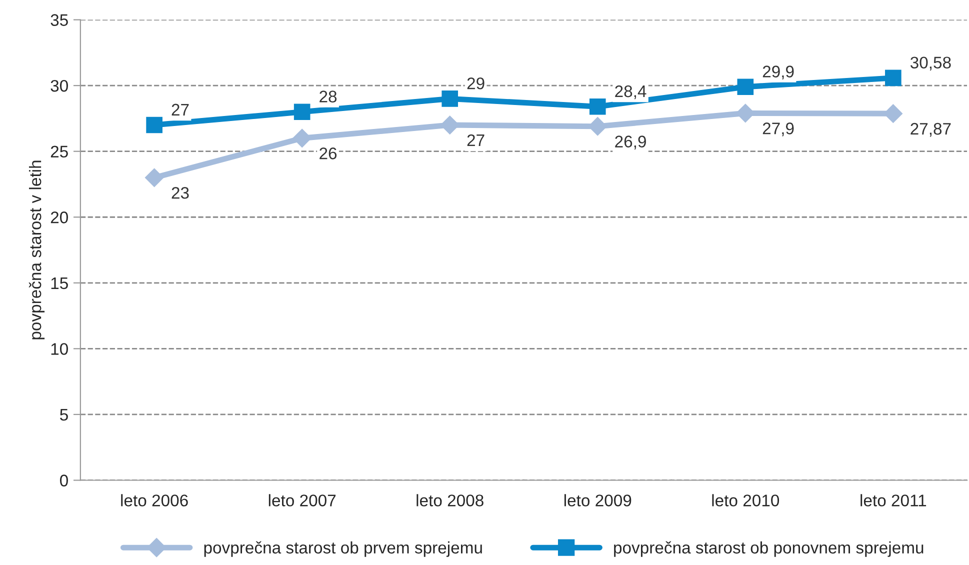  I want to click on x-tick-label: leto 2009, so click(598, 500).